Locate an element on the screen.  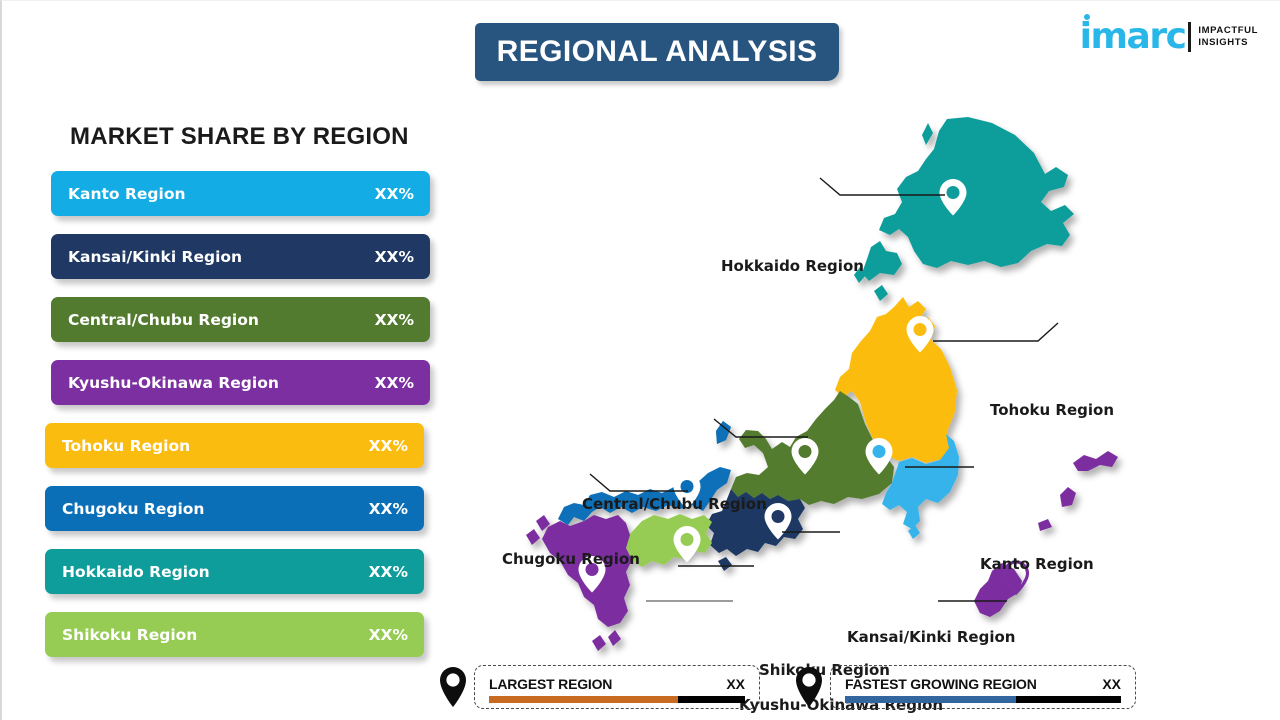
region-share-row: Tohoku Region XX% is located at coordinates (222, 454).